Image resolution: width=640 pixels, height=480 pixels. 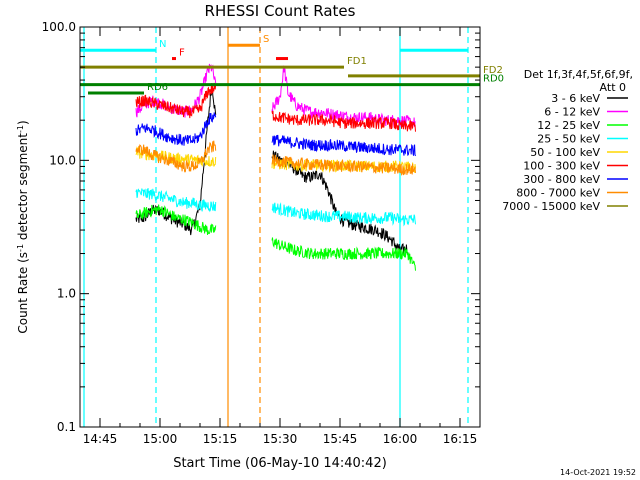 I want to click on flag-label-7: RD0, so click(x=493, y=79).